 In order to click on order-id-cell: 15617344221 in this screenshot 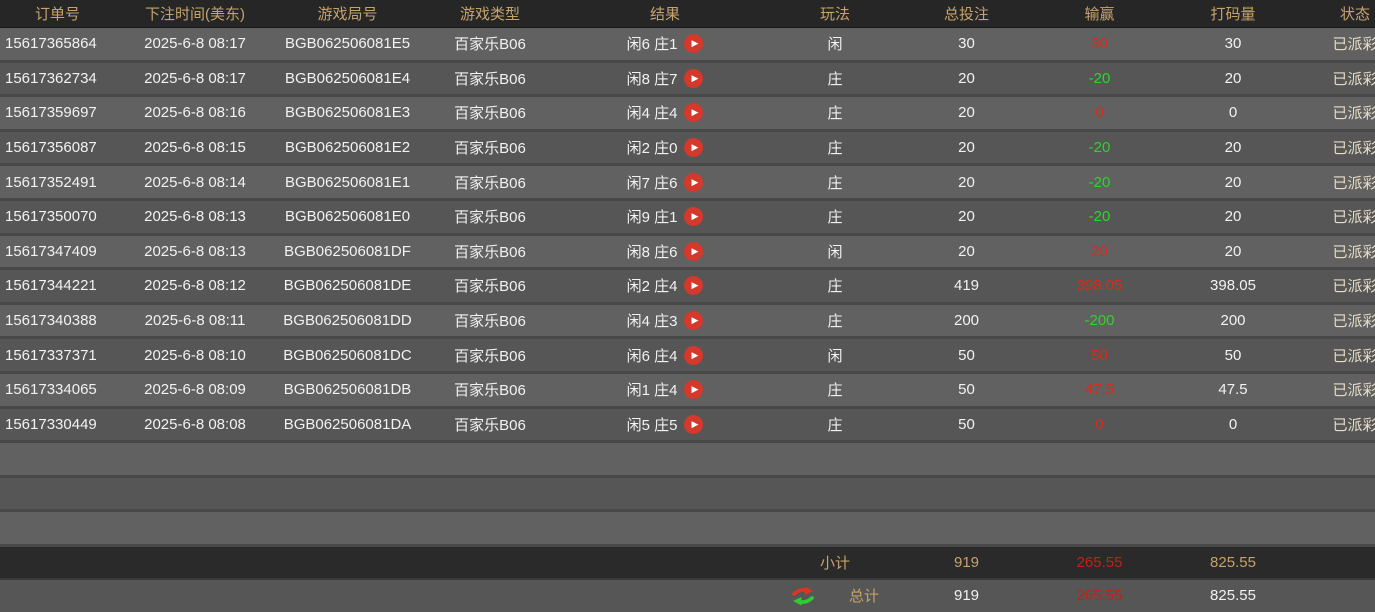, I will do `click(51, 286)`.